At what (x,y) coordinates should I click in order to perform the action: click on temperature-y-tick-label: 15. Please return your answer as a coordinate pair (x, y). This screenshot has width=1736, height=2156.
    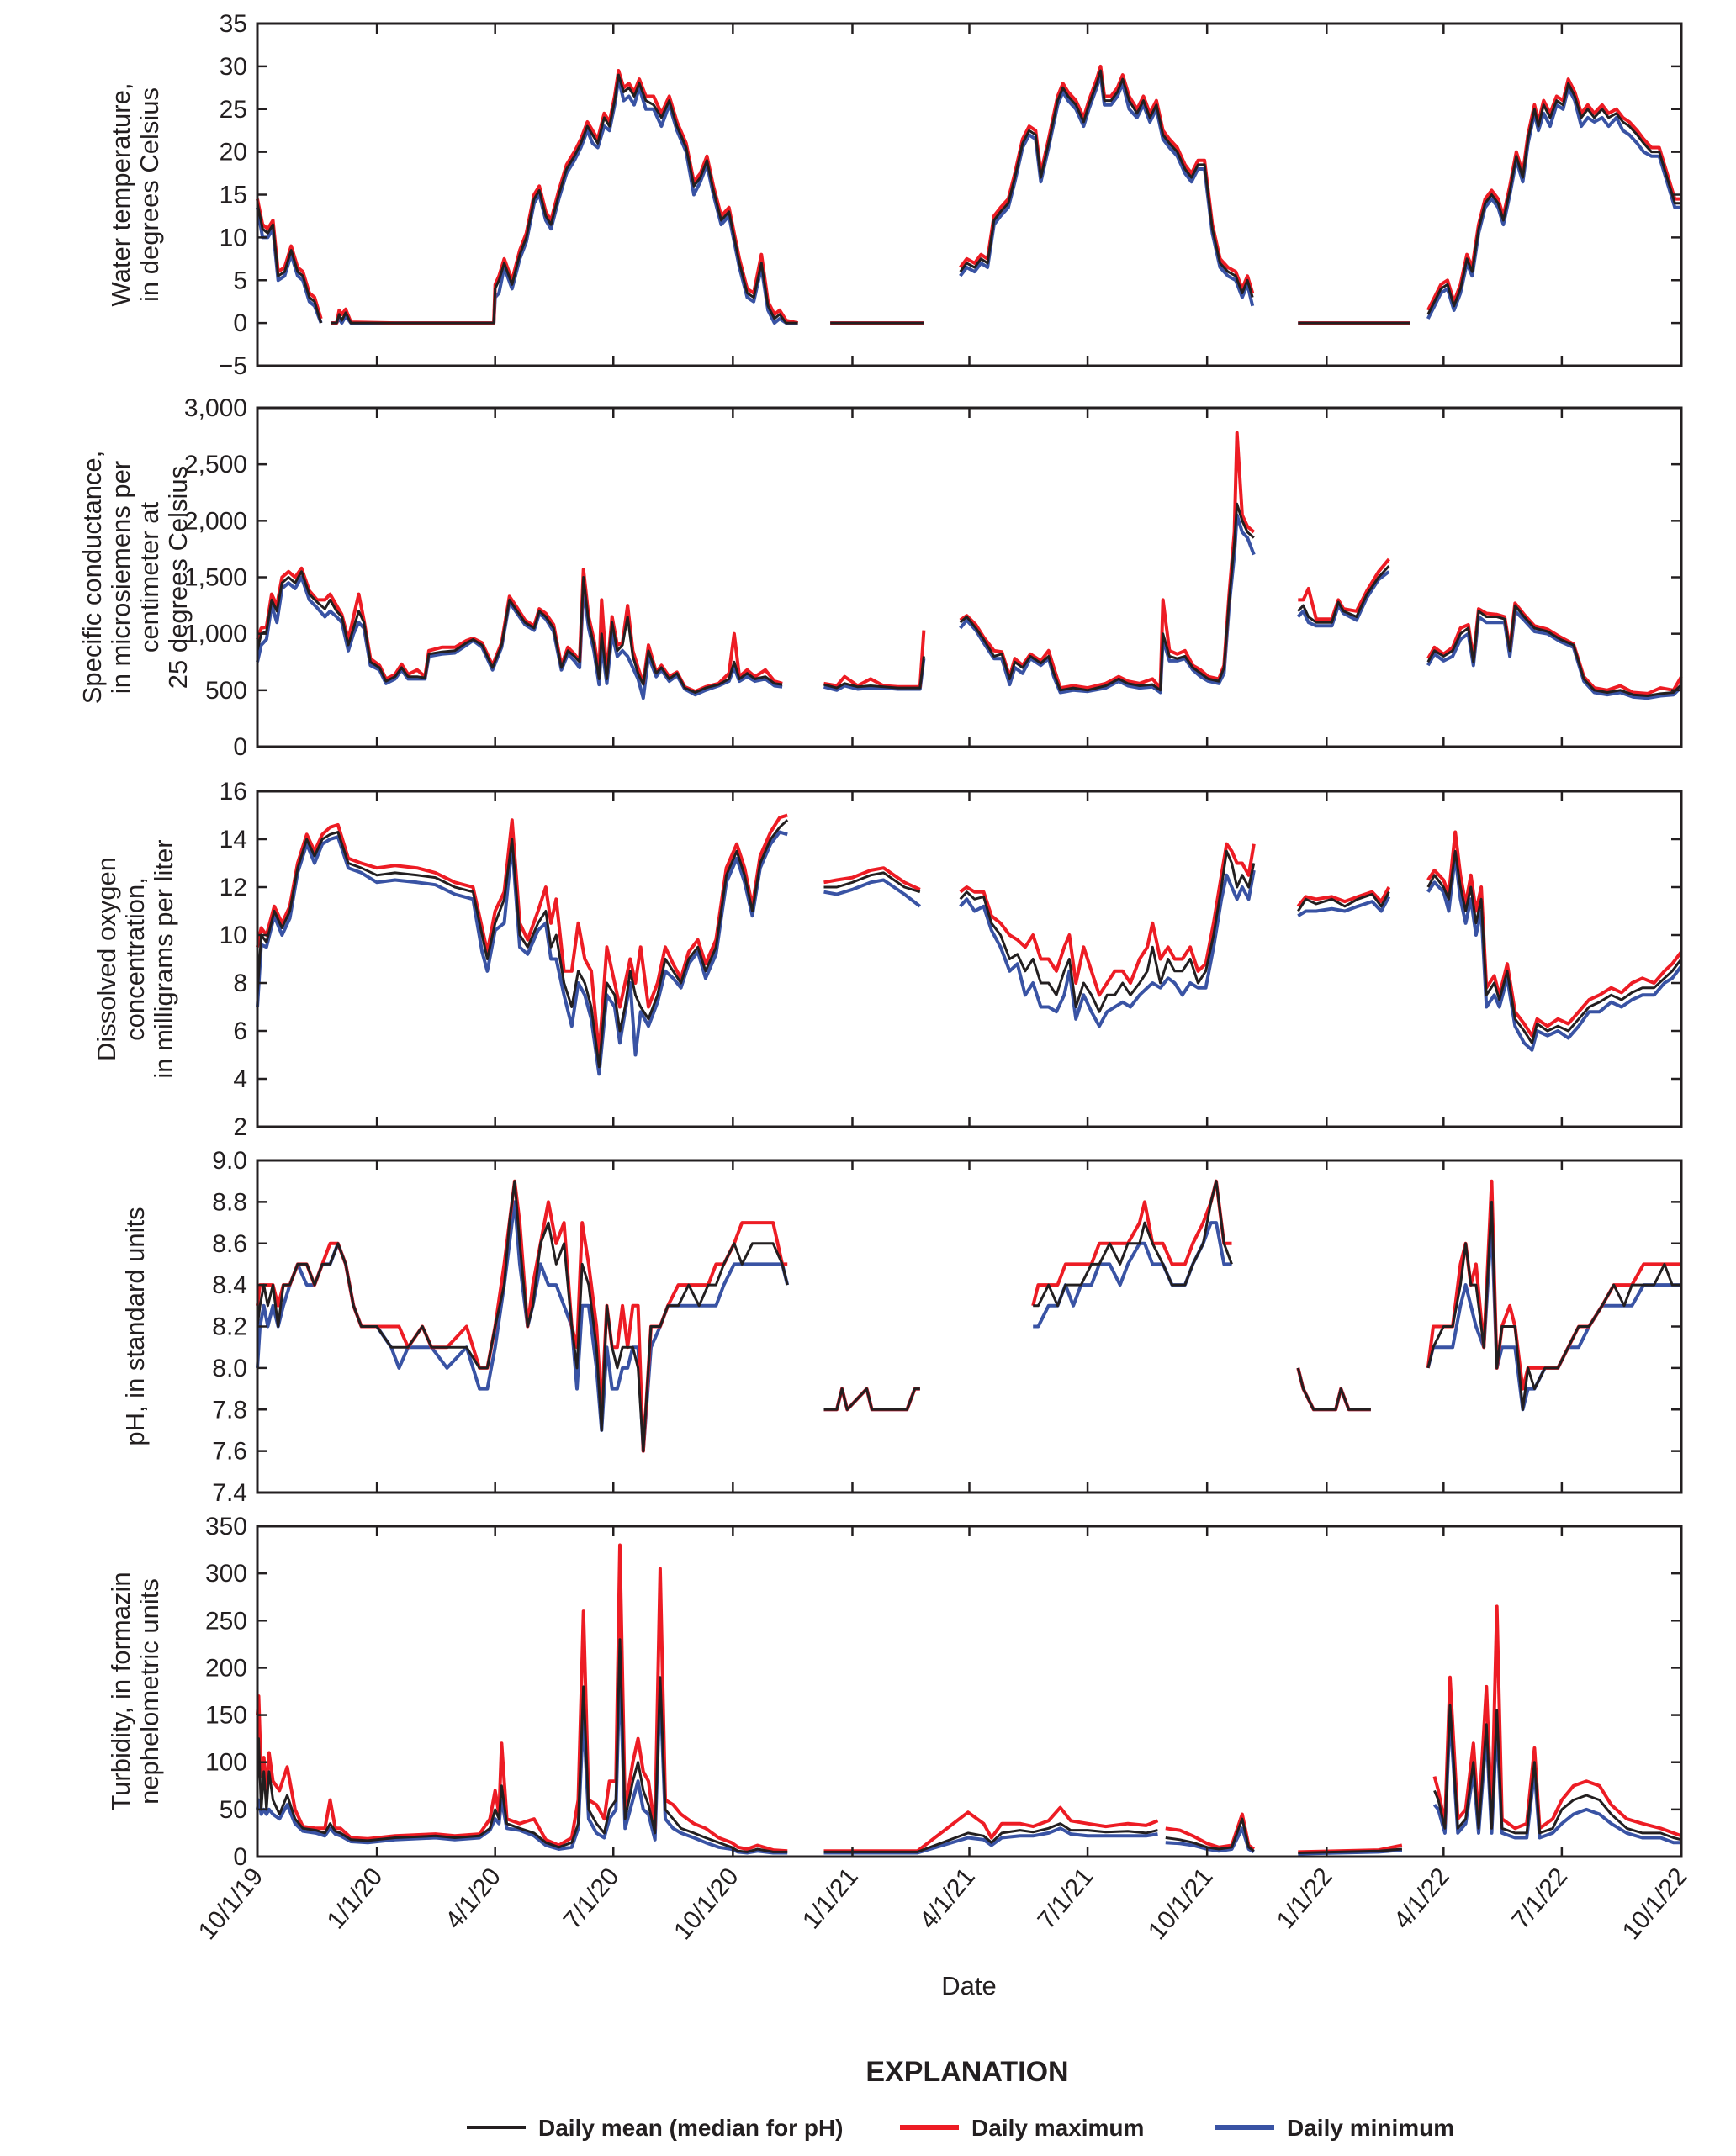
    Looking at the image, I should click on (233, 195).